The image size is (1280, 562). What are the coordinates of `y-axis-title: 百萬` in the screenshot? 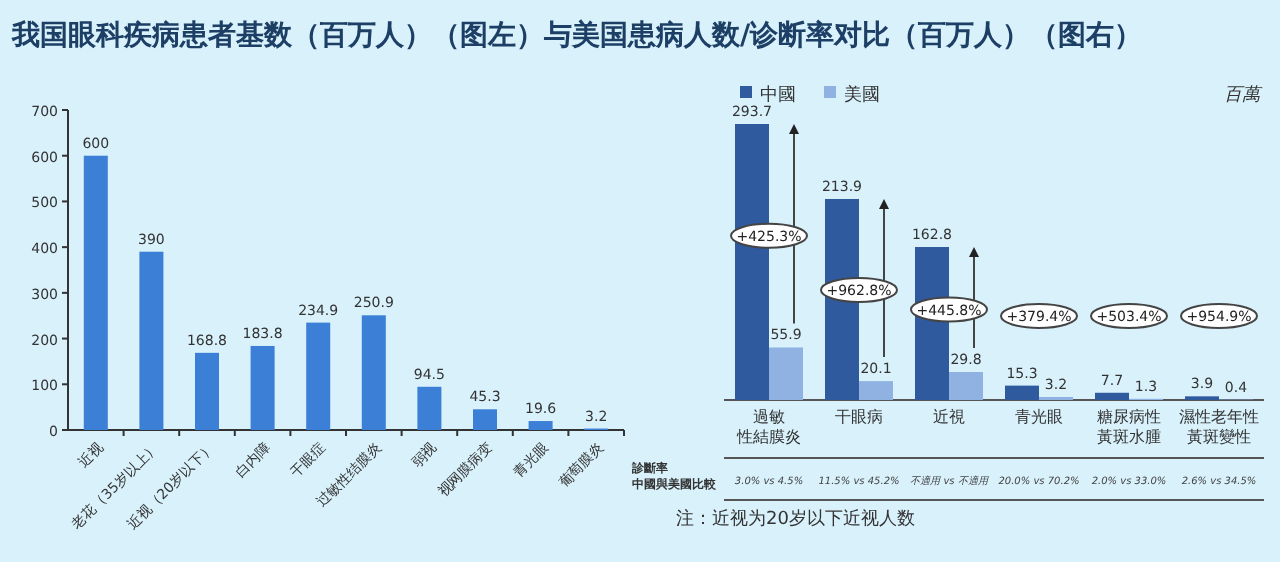 It's located at (1244, 95).